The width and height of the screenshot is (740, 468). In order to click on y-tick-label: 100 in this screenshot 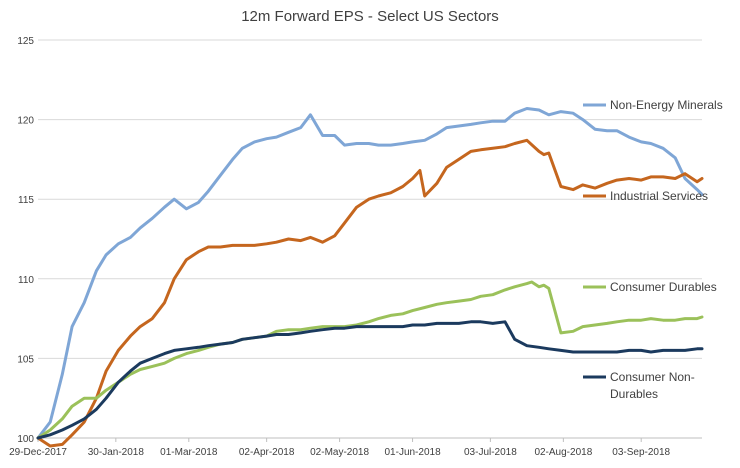, I will do `click(25, 439)`.